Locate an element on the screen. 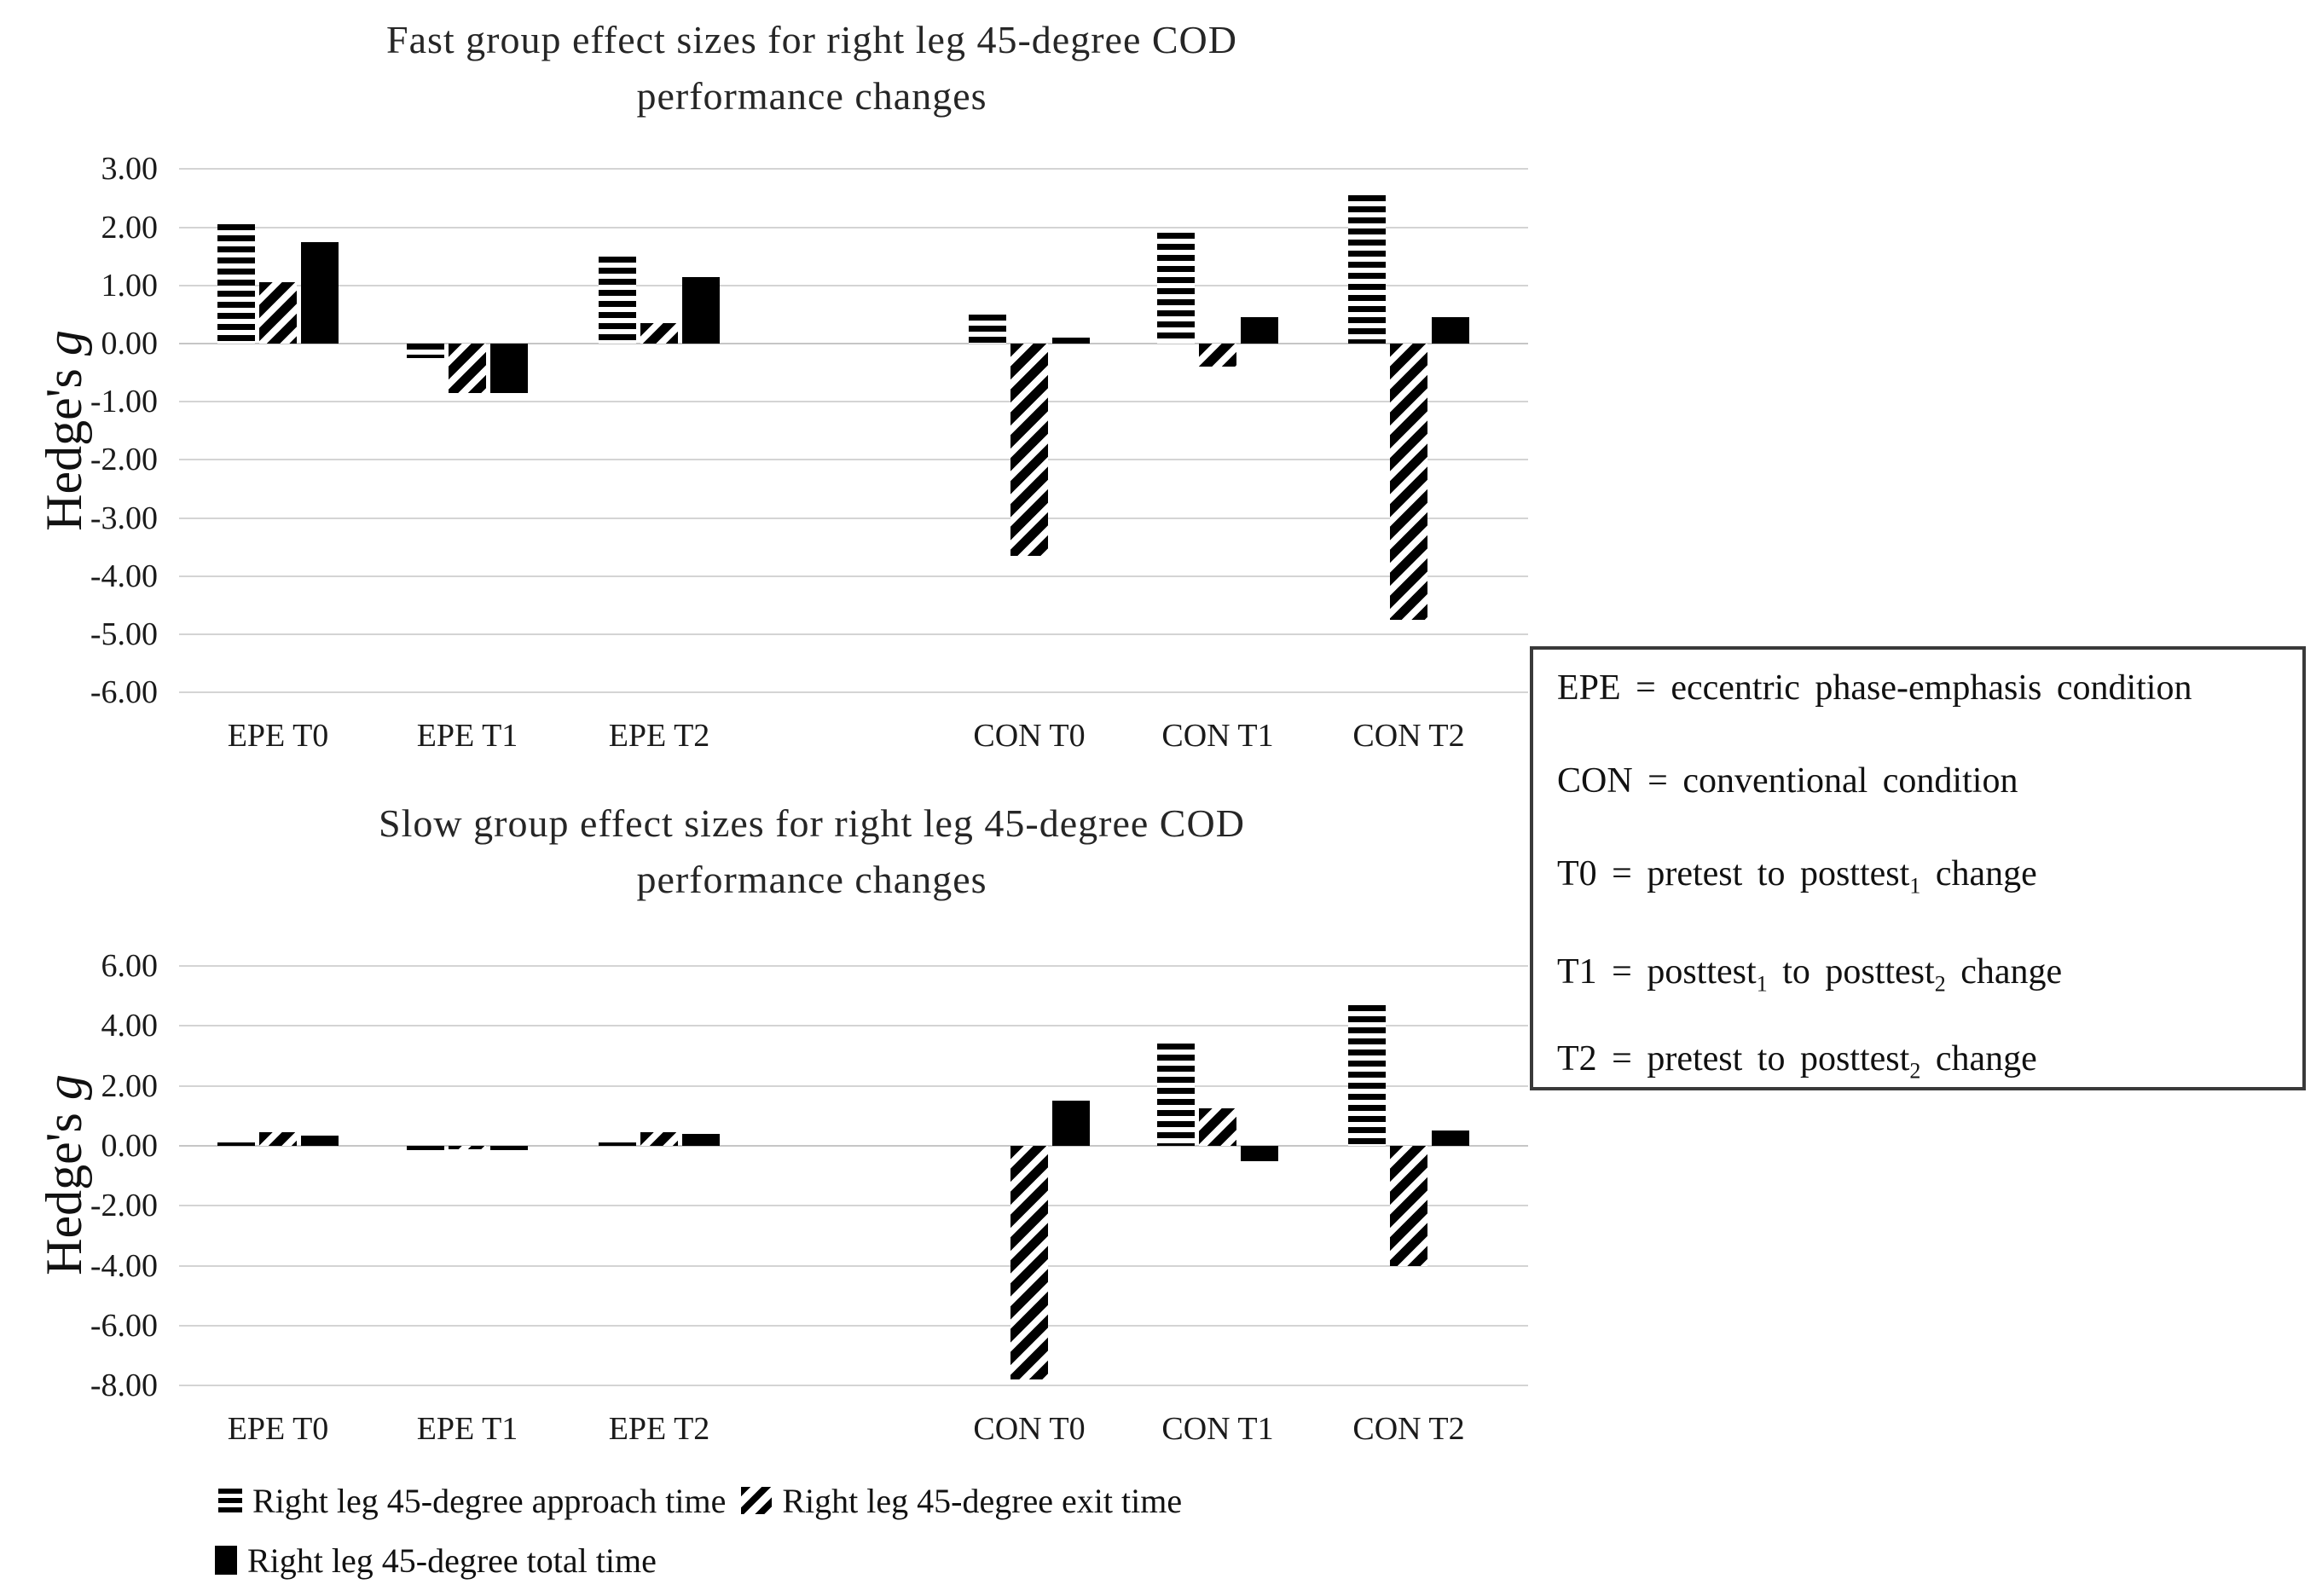 The width and height of the screenshot is (2322, 1596). bar-fast-epe-t1-approach is located at coordinates (425, 351).